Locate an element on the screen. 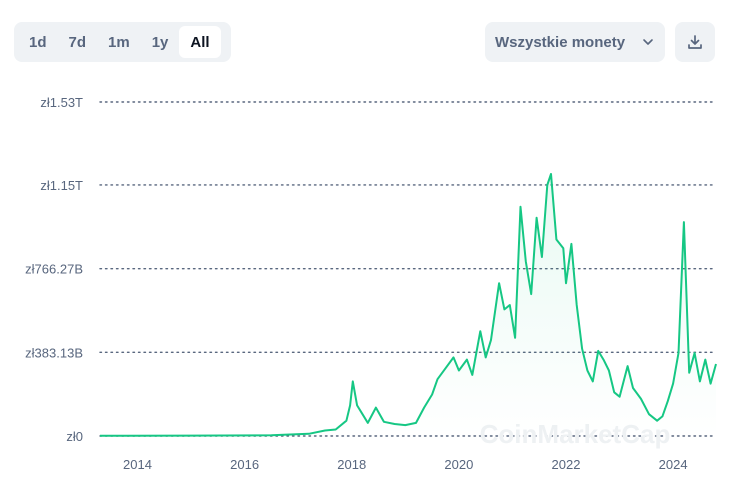 This screenshot has height=493, width=739. y-tick-label: zł766.27B is located at coordinates (54, 269).